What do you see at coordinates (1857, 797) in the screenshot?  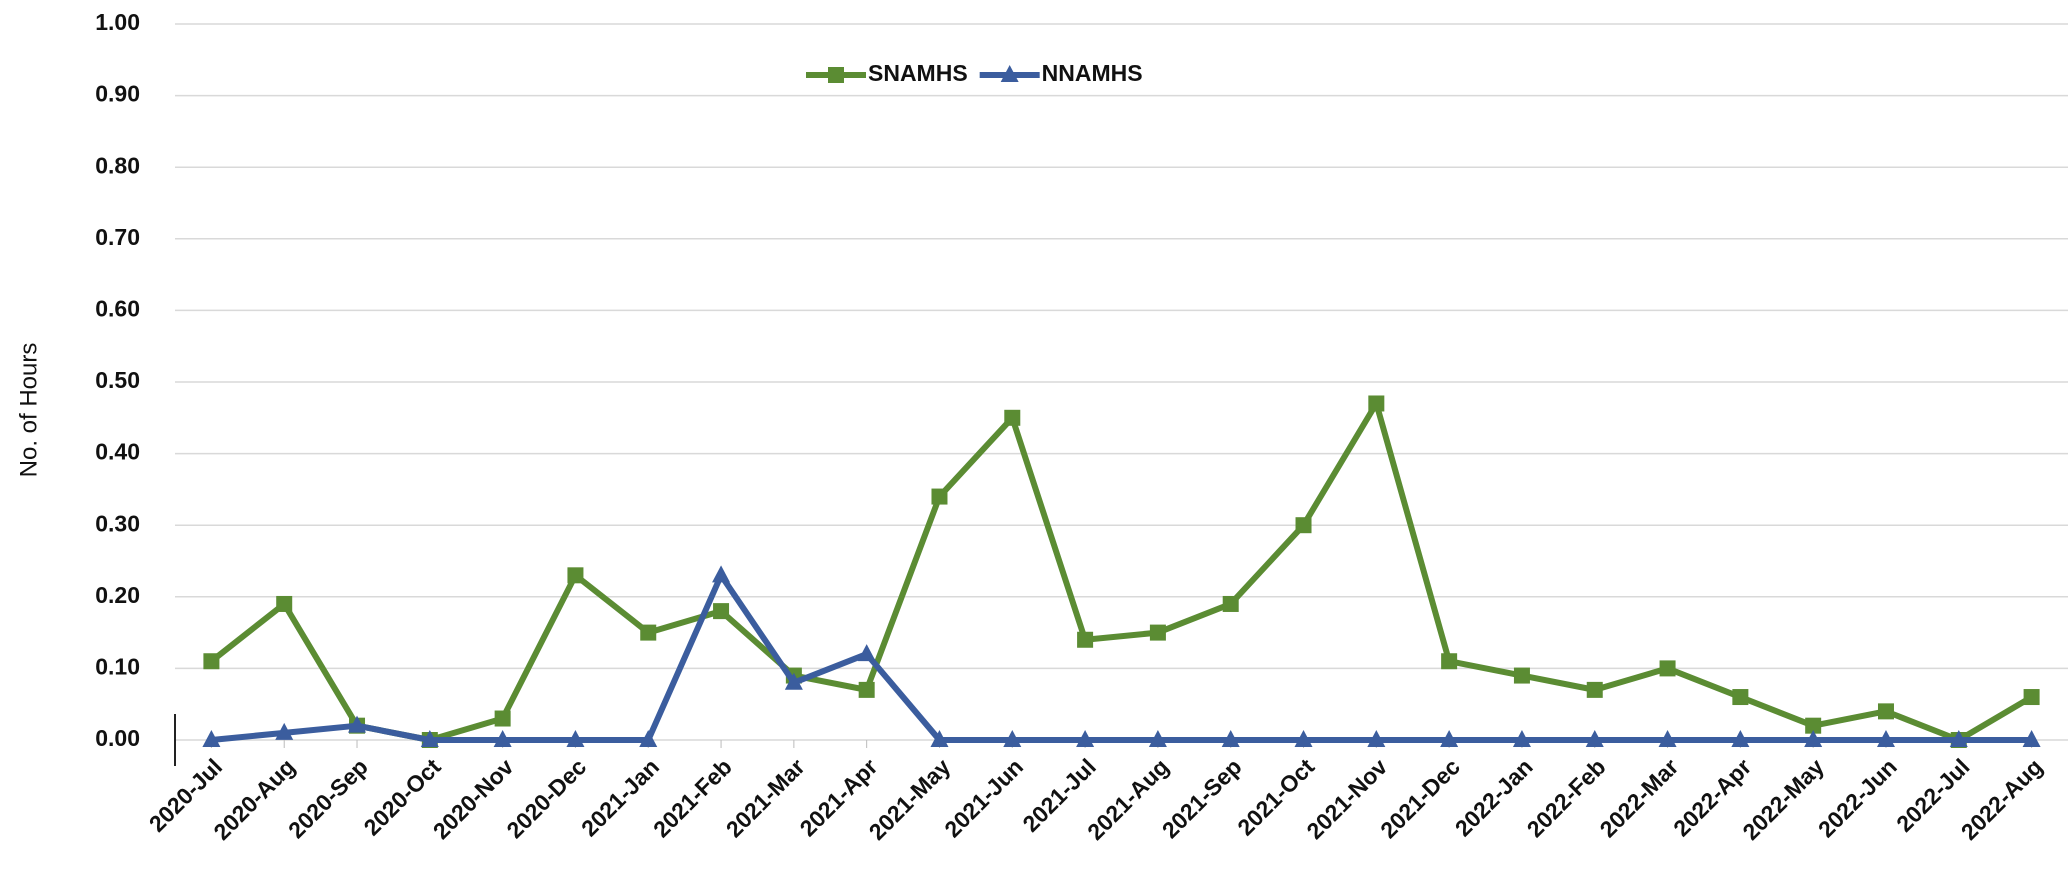 I see `x-tick-label: 2022-Jun` at bounding box center [1857, 797].